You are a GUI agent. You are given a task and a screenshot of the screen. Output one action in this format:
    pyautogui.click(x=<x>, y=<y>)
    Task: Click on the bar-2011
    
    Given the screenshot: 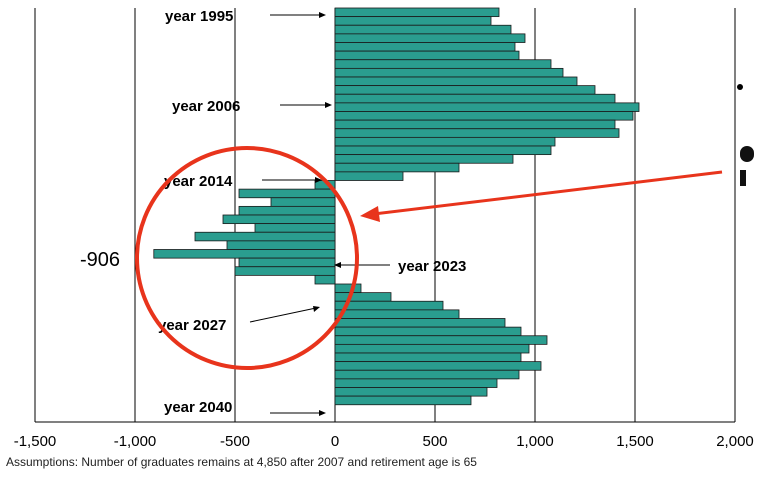 What is the action you would take?
    pyautogui.click(x=443, y=150)
    